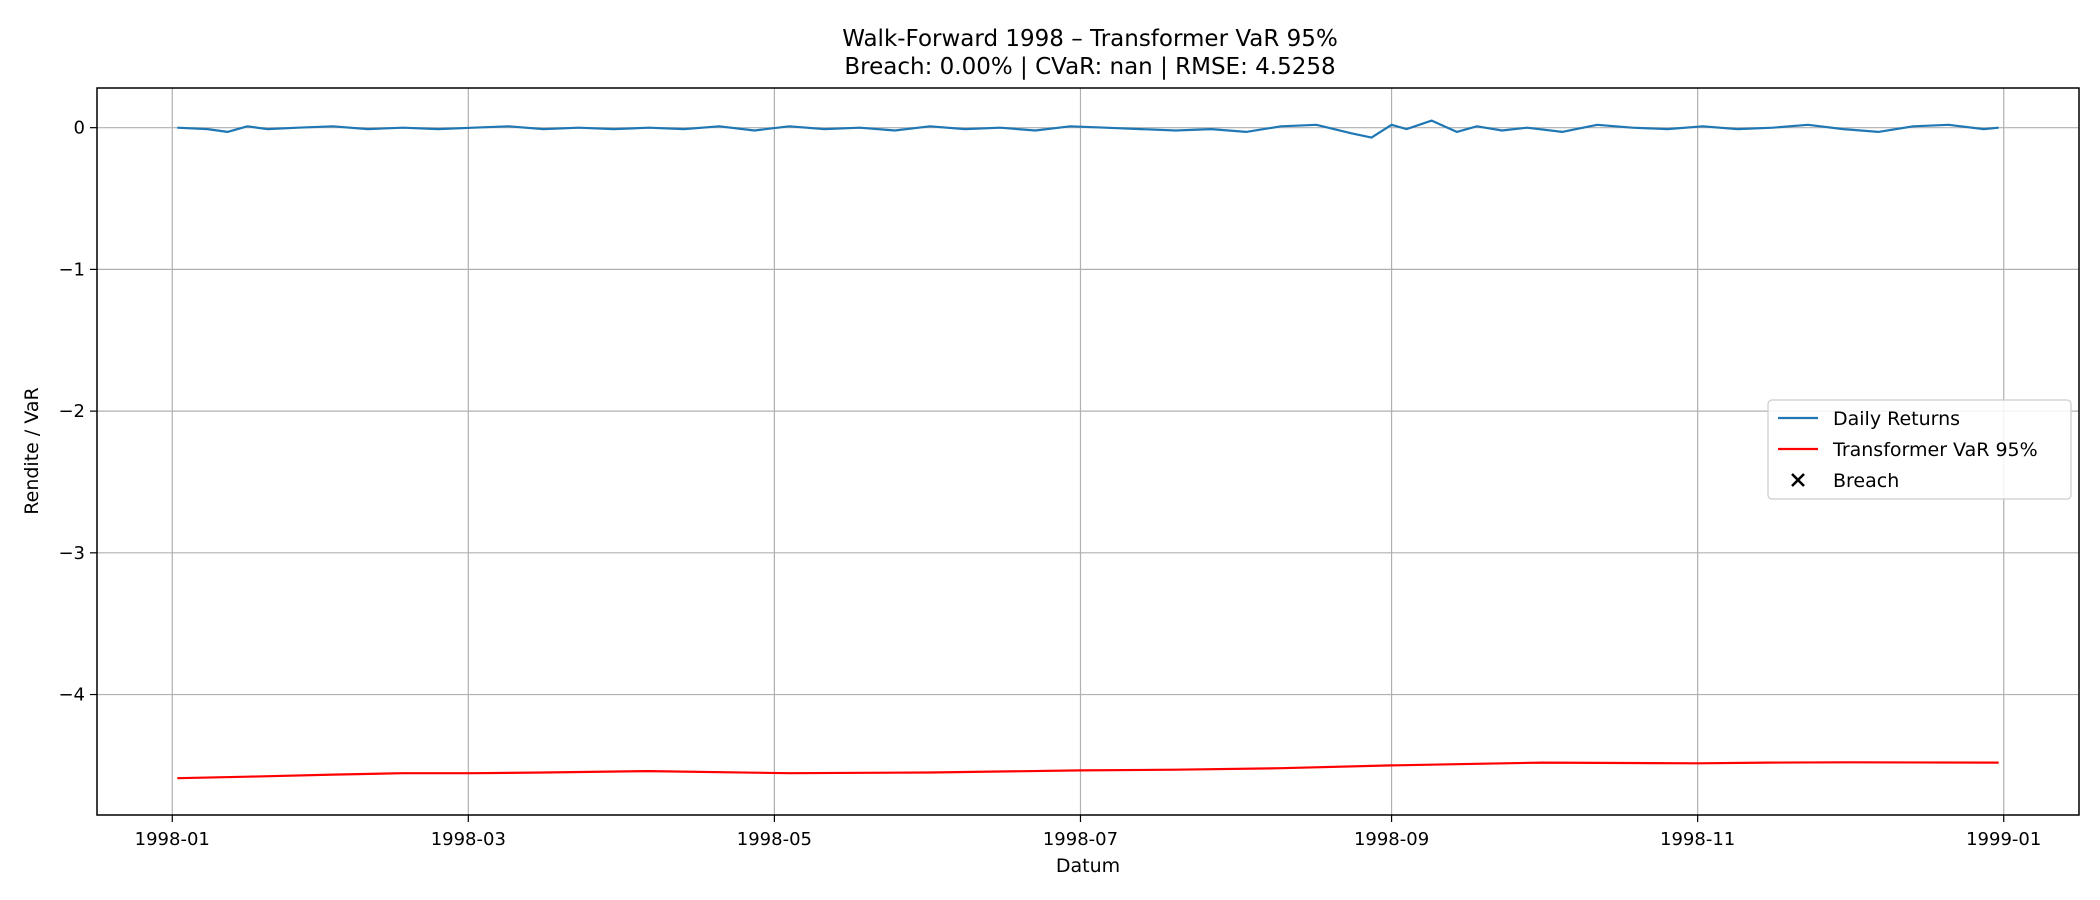 This screenshot has height=900, width=2100. What do you see at coordinates (1697, 839) in the screenshot?
I see `x-tick-label: 1998-11` at bounding box center [1697, 839].